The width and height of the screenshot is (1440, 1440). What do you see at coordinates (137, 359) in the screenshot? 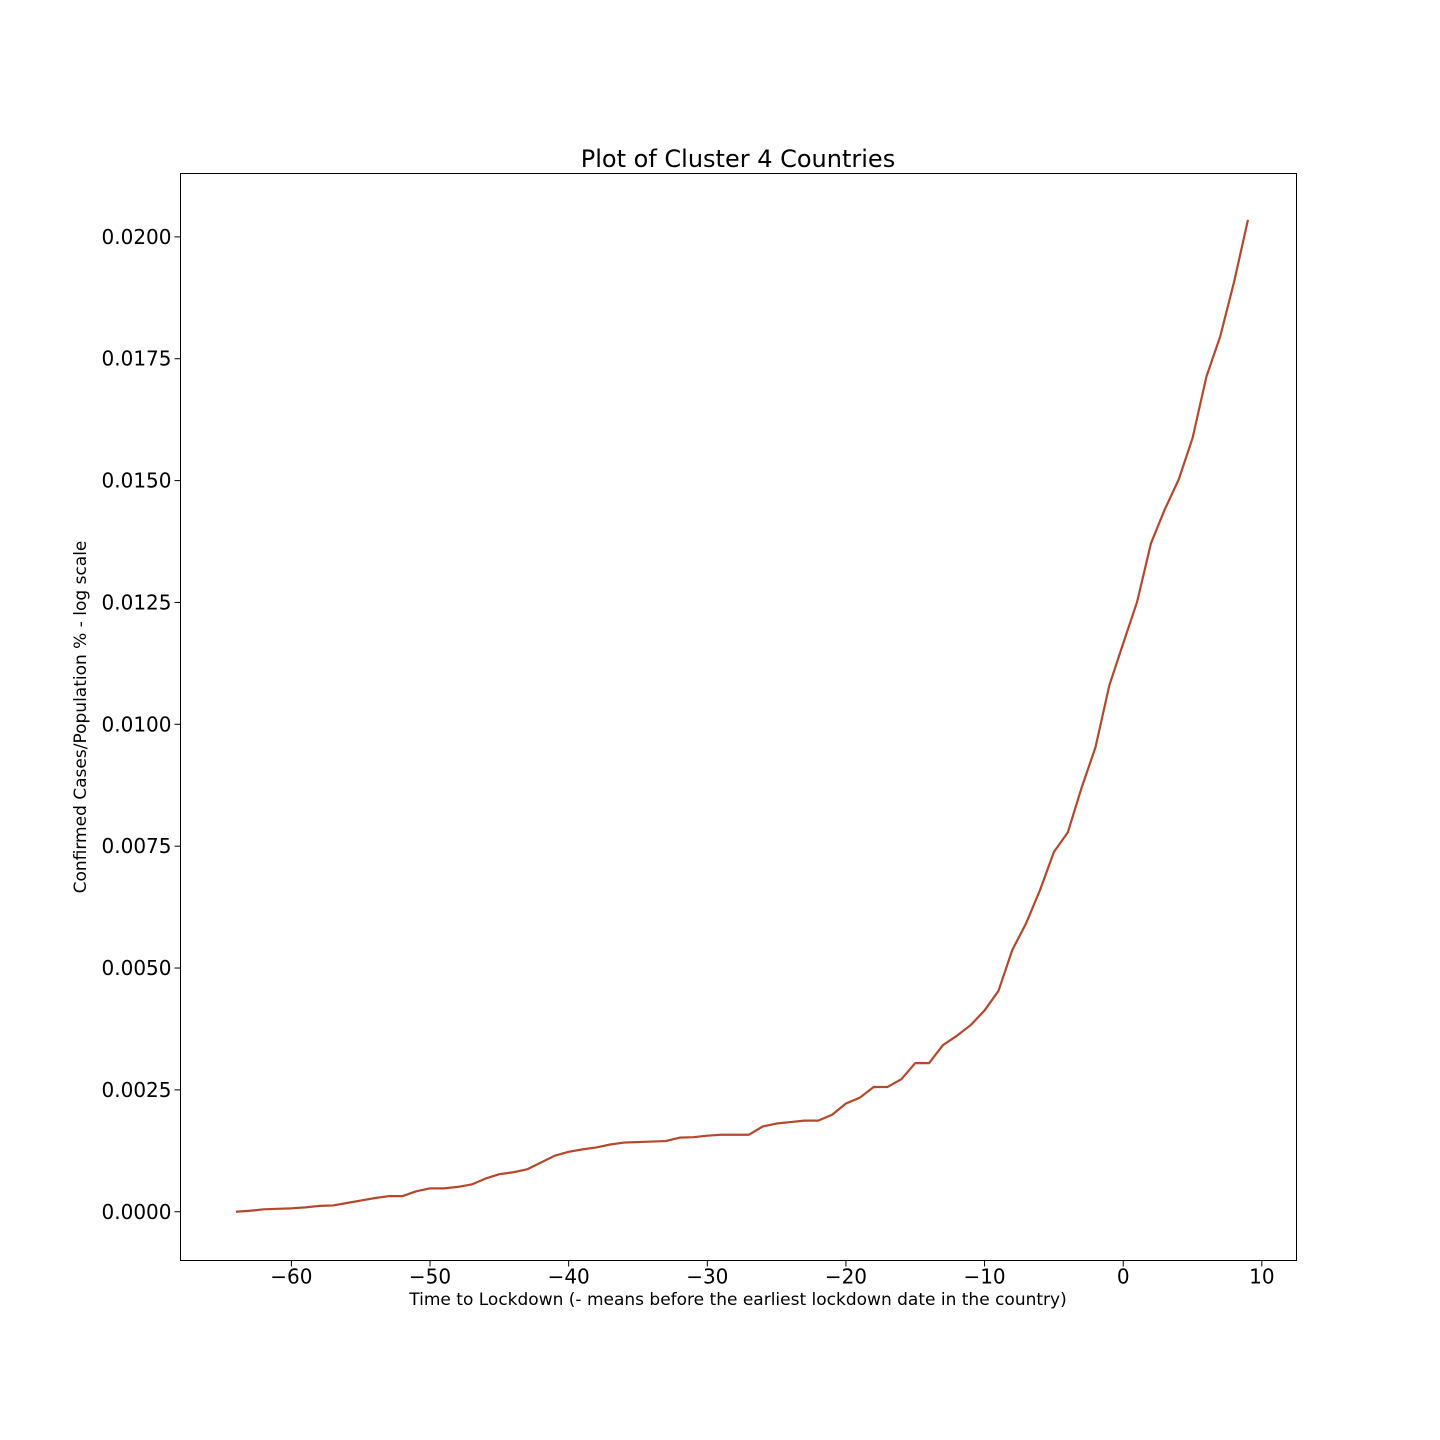
I see `y-tick-label: 0.0175` at bounding box center [137, 359].